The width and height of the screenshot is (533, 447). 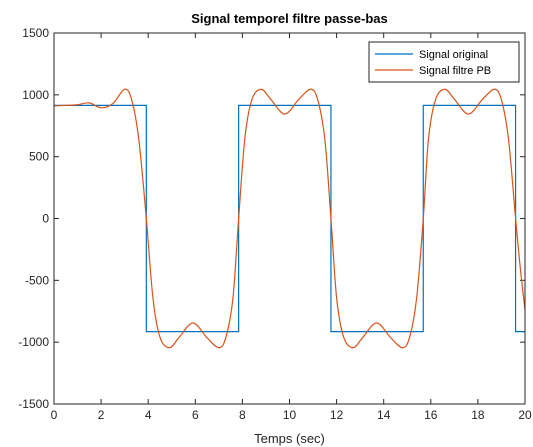 What do you see at coordinates (148, 415) in the screenshot?
I see `x-tick-label: 4` at bounding box center [148, 415].